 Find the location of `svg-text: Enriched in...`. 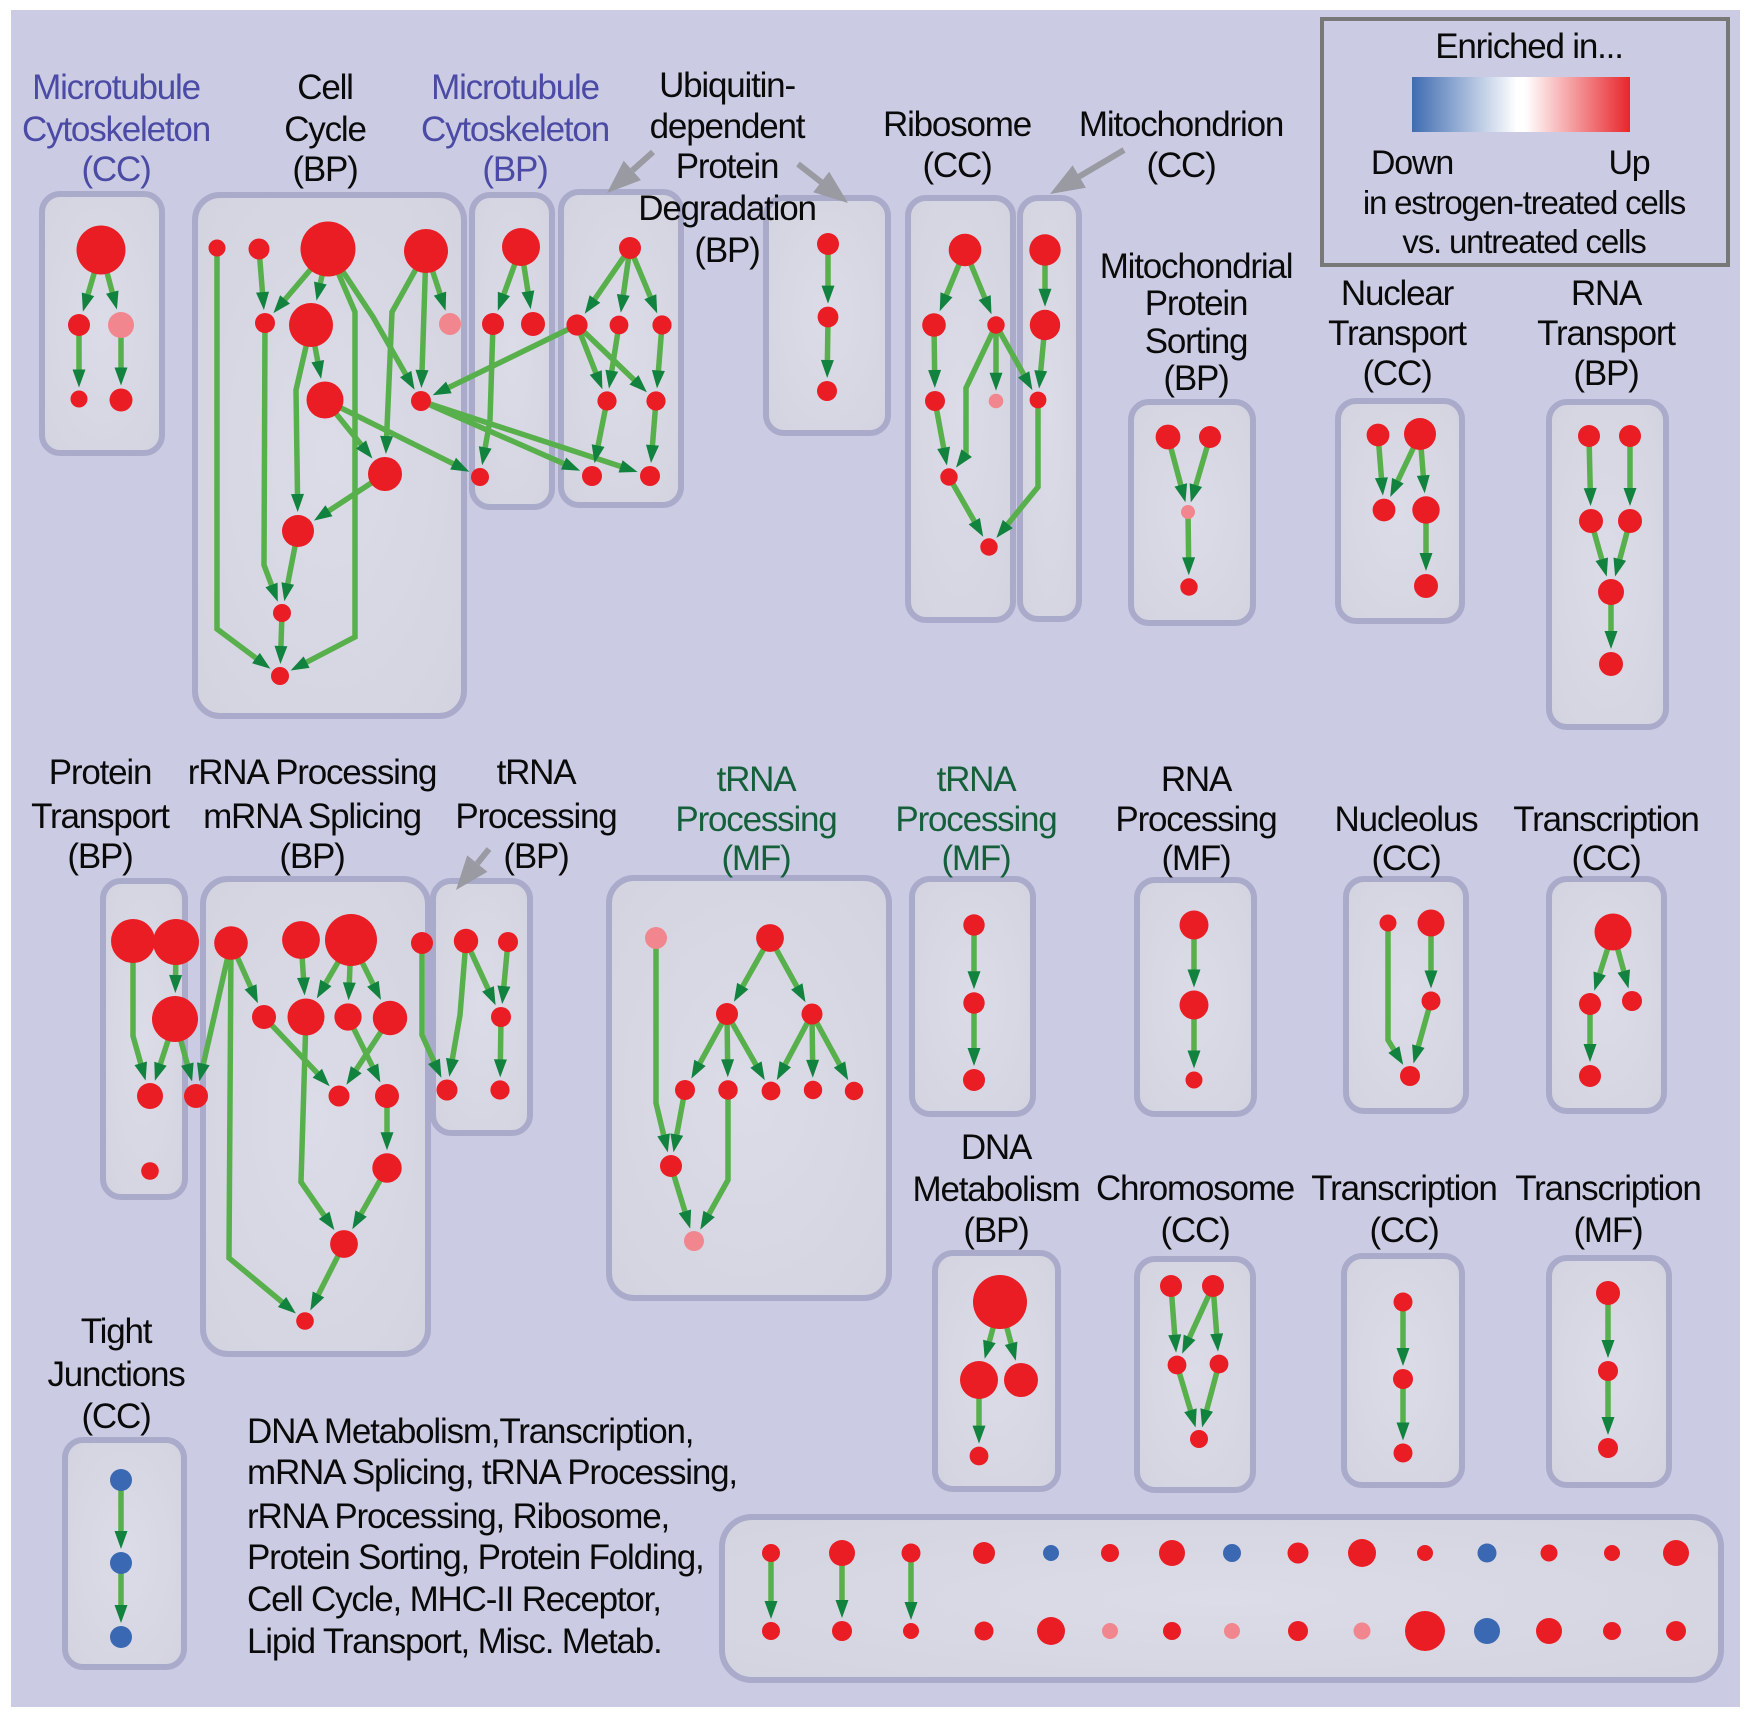

svg-text: Enriched in... is located at coordinates (1528, 46).